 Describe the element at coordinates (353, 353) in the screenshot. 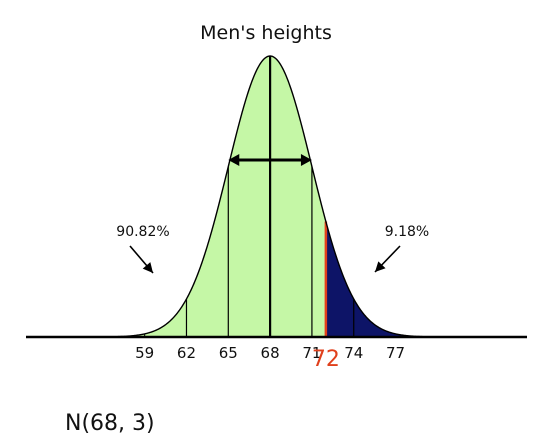

I see `x-tick-label: 74` at that location.